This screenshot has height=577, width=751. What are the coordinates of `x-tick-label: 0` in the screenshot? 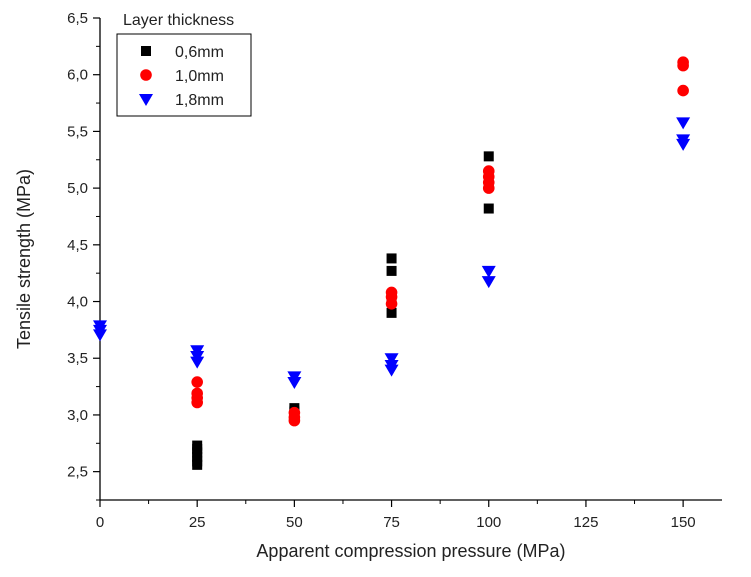 It's located at (100, 522).